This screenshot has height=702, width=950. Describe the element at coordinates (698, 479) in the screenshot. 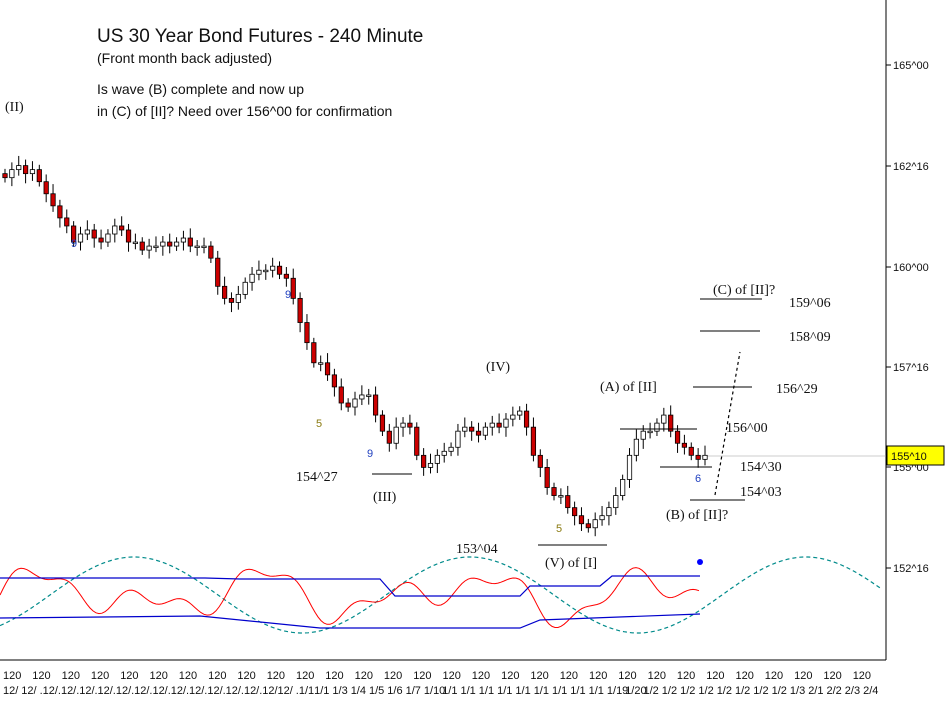

I see `count-label: 6` at that location.